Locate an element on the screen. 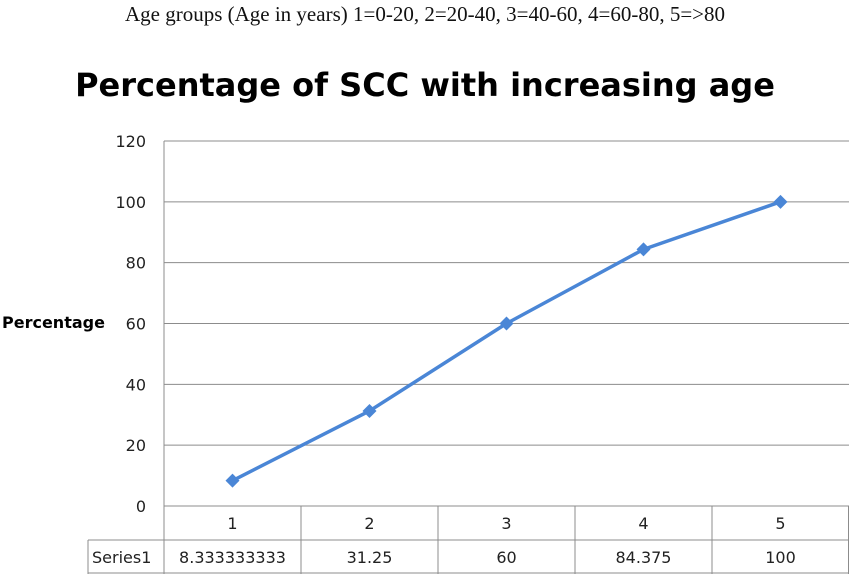 The width and height of the screenshot is (850, 574). y-tick-label: 0 is located at coordinates (141, 506).